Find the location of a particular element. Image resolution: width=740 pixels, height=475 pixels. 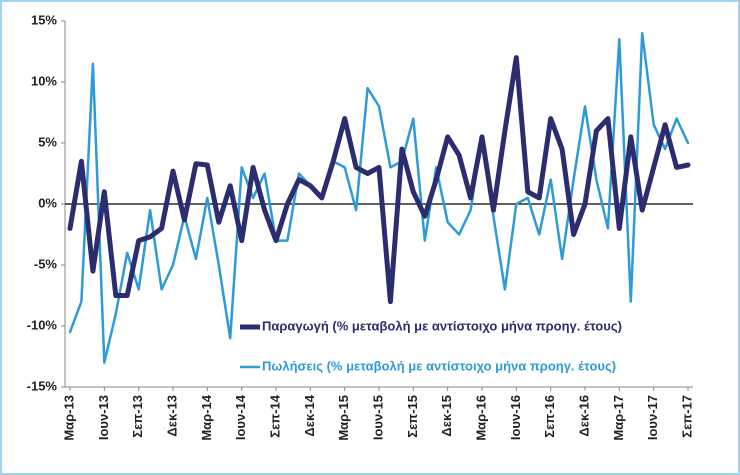

x-tick-label: Ιουν-15 is located at coordinates (377, 417).